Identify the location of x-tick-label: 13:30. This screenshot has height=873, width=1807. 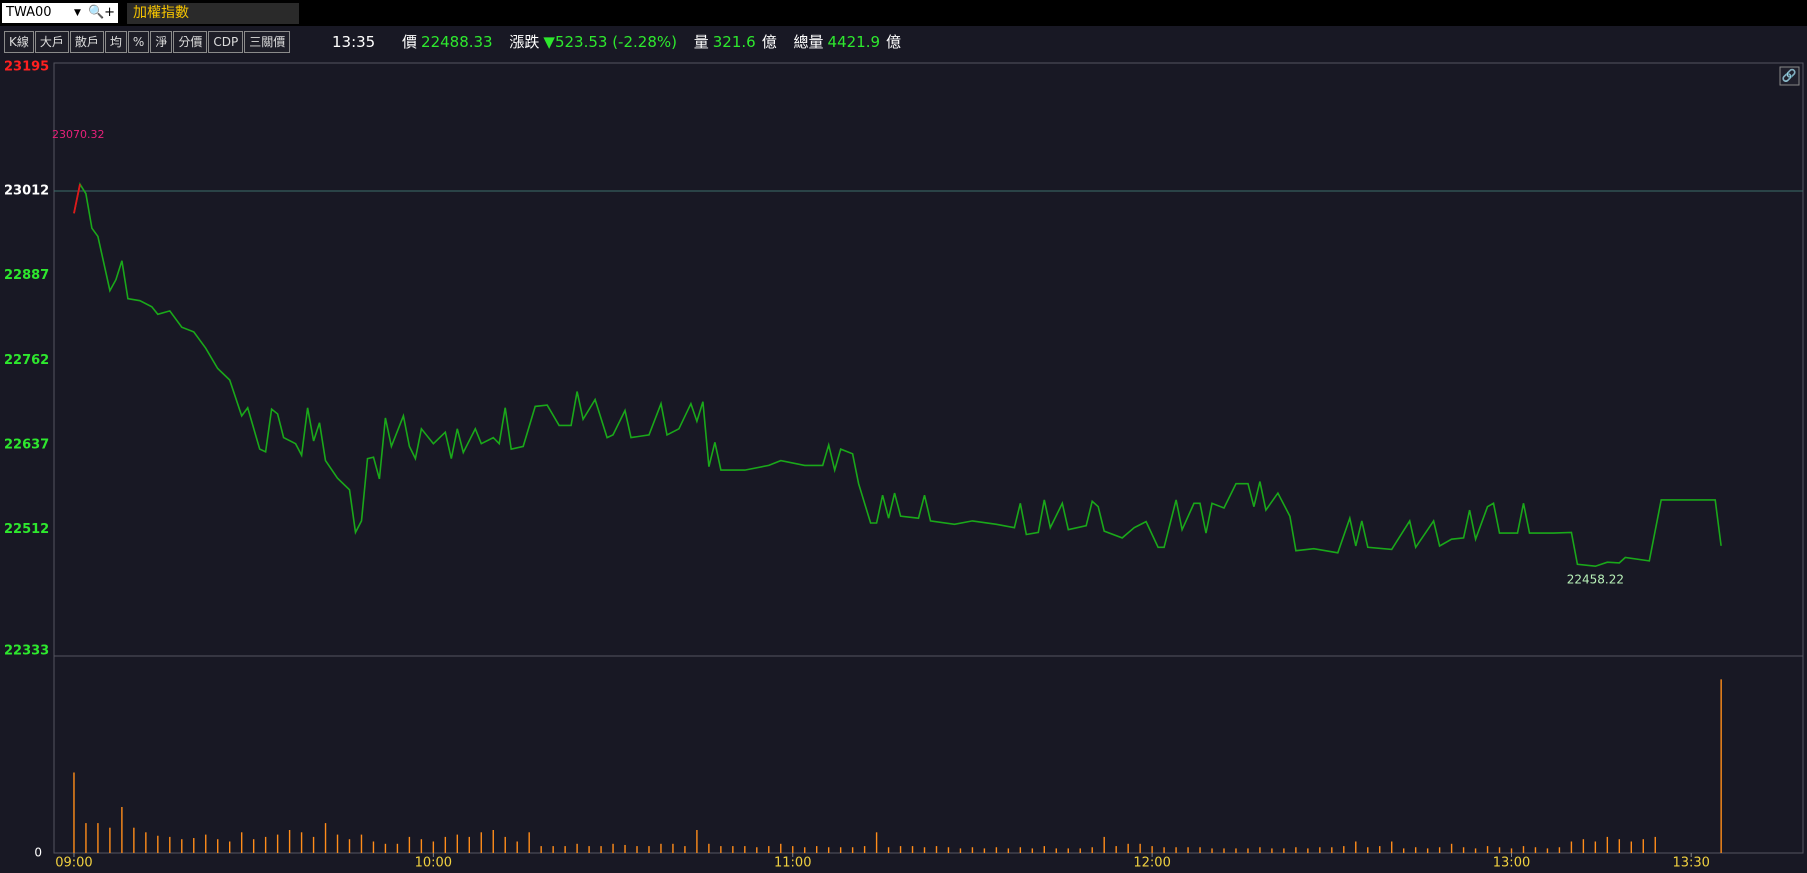
(1690, 863).